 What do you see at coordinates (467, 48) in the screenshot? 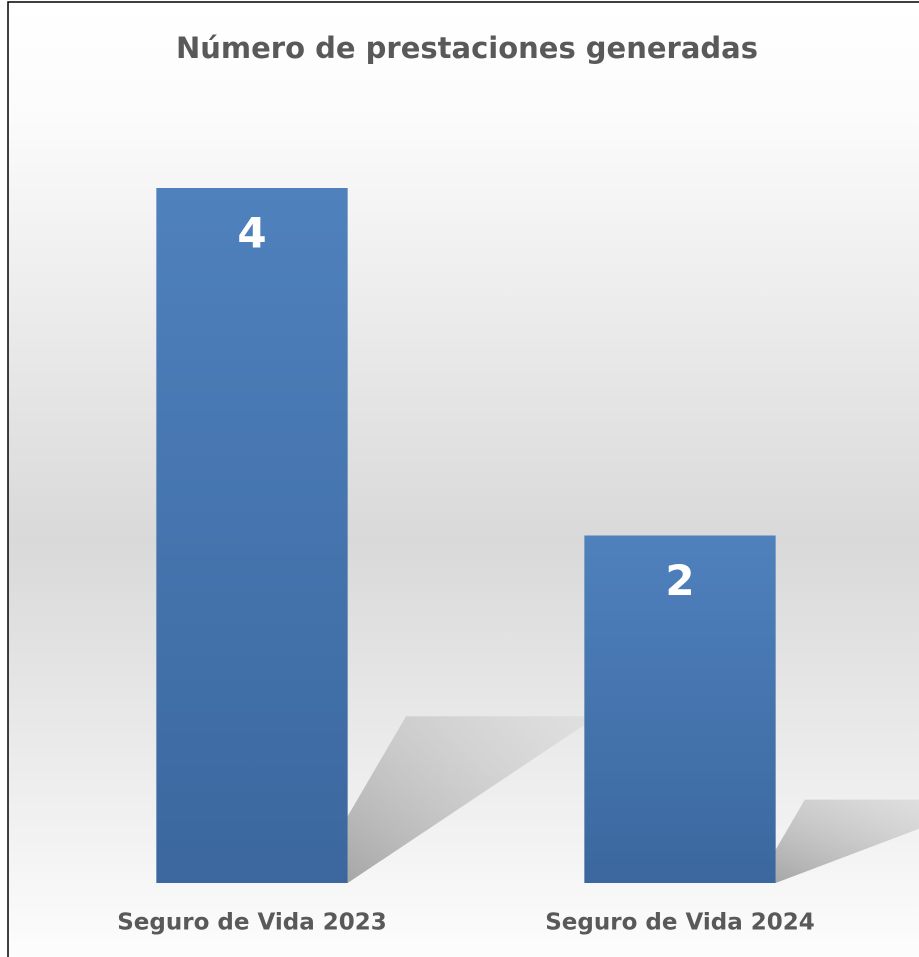
I see `chart-title: Número de prestaciones generadas` at bounding box center [467, 48].